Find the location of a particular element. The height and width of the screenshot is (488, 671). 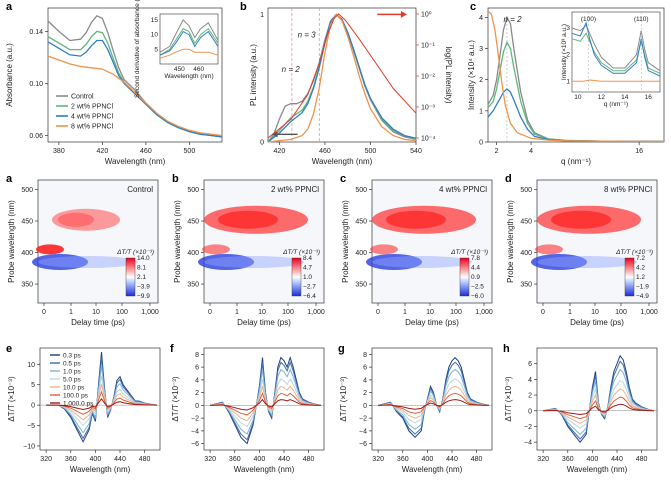

colorbar-tick-label: 1.0 is located at coordinates (307, 277).